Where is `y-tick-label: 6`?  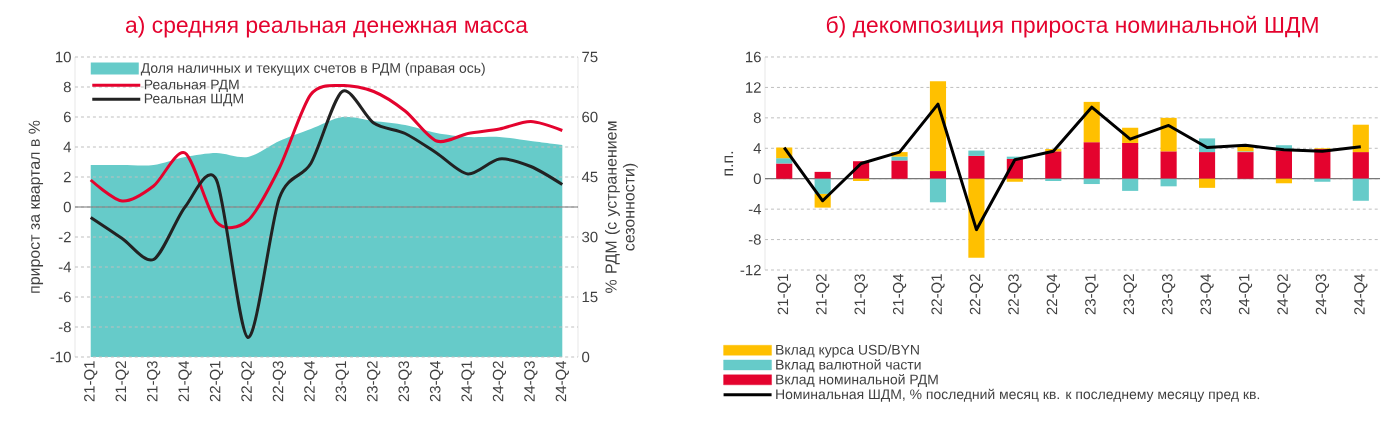 y-tick-label: 6 is located at coordinates (67, 117).